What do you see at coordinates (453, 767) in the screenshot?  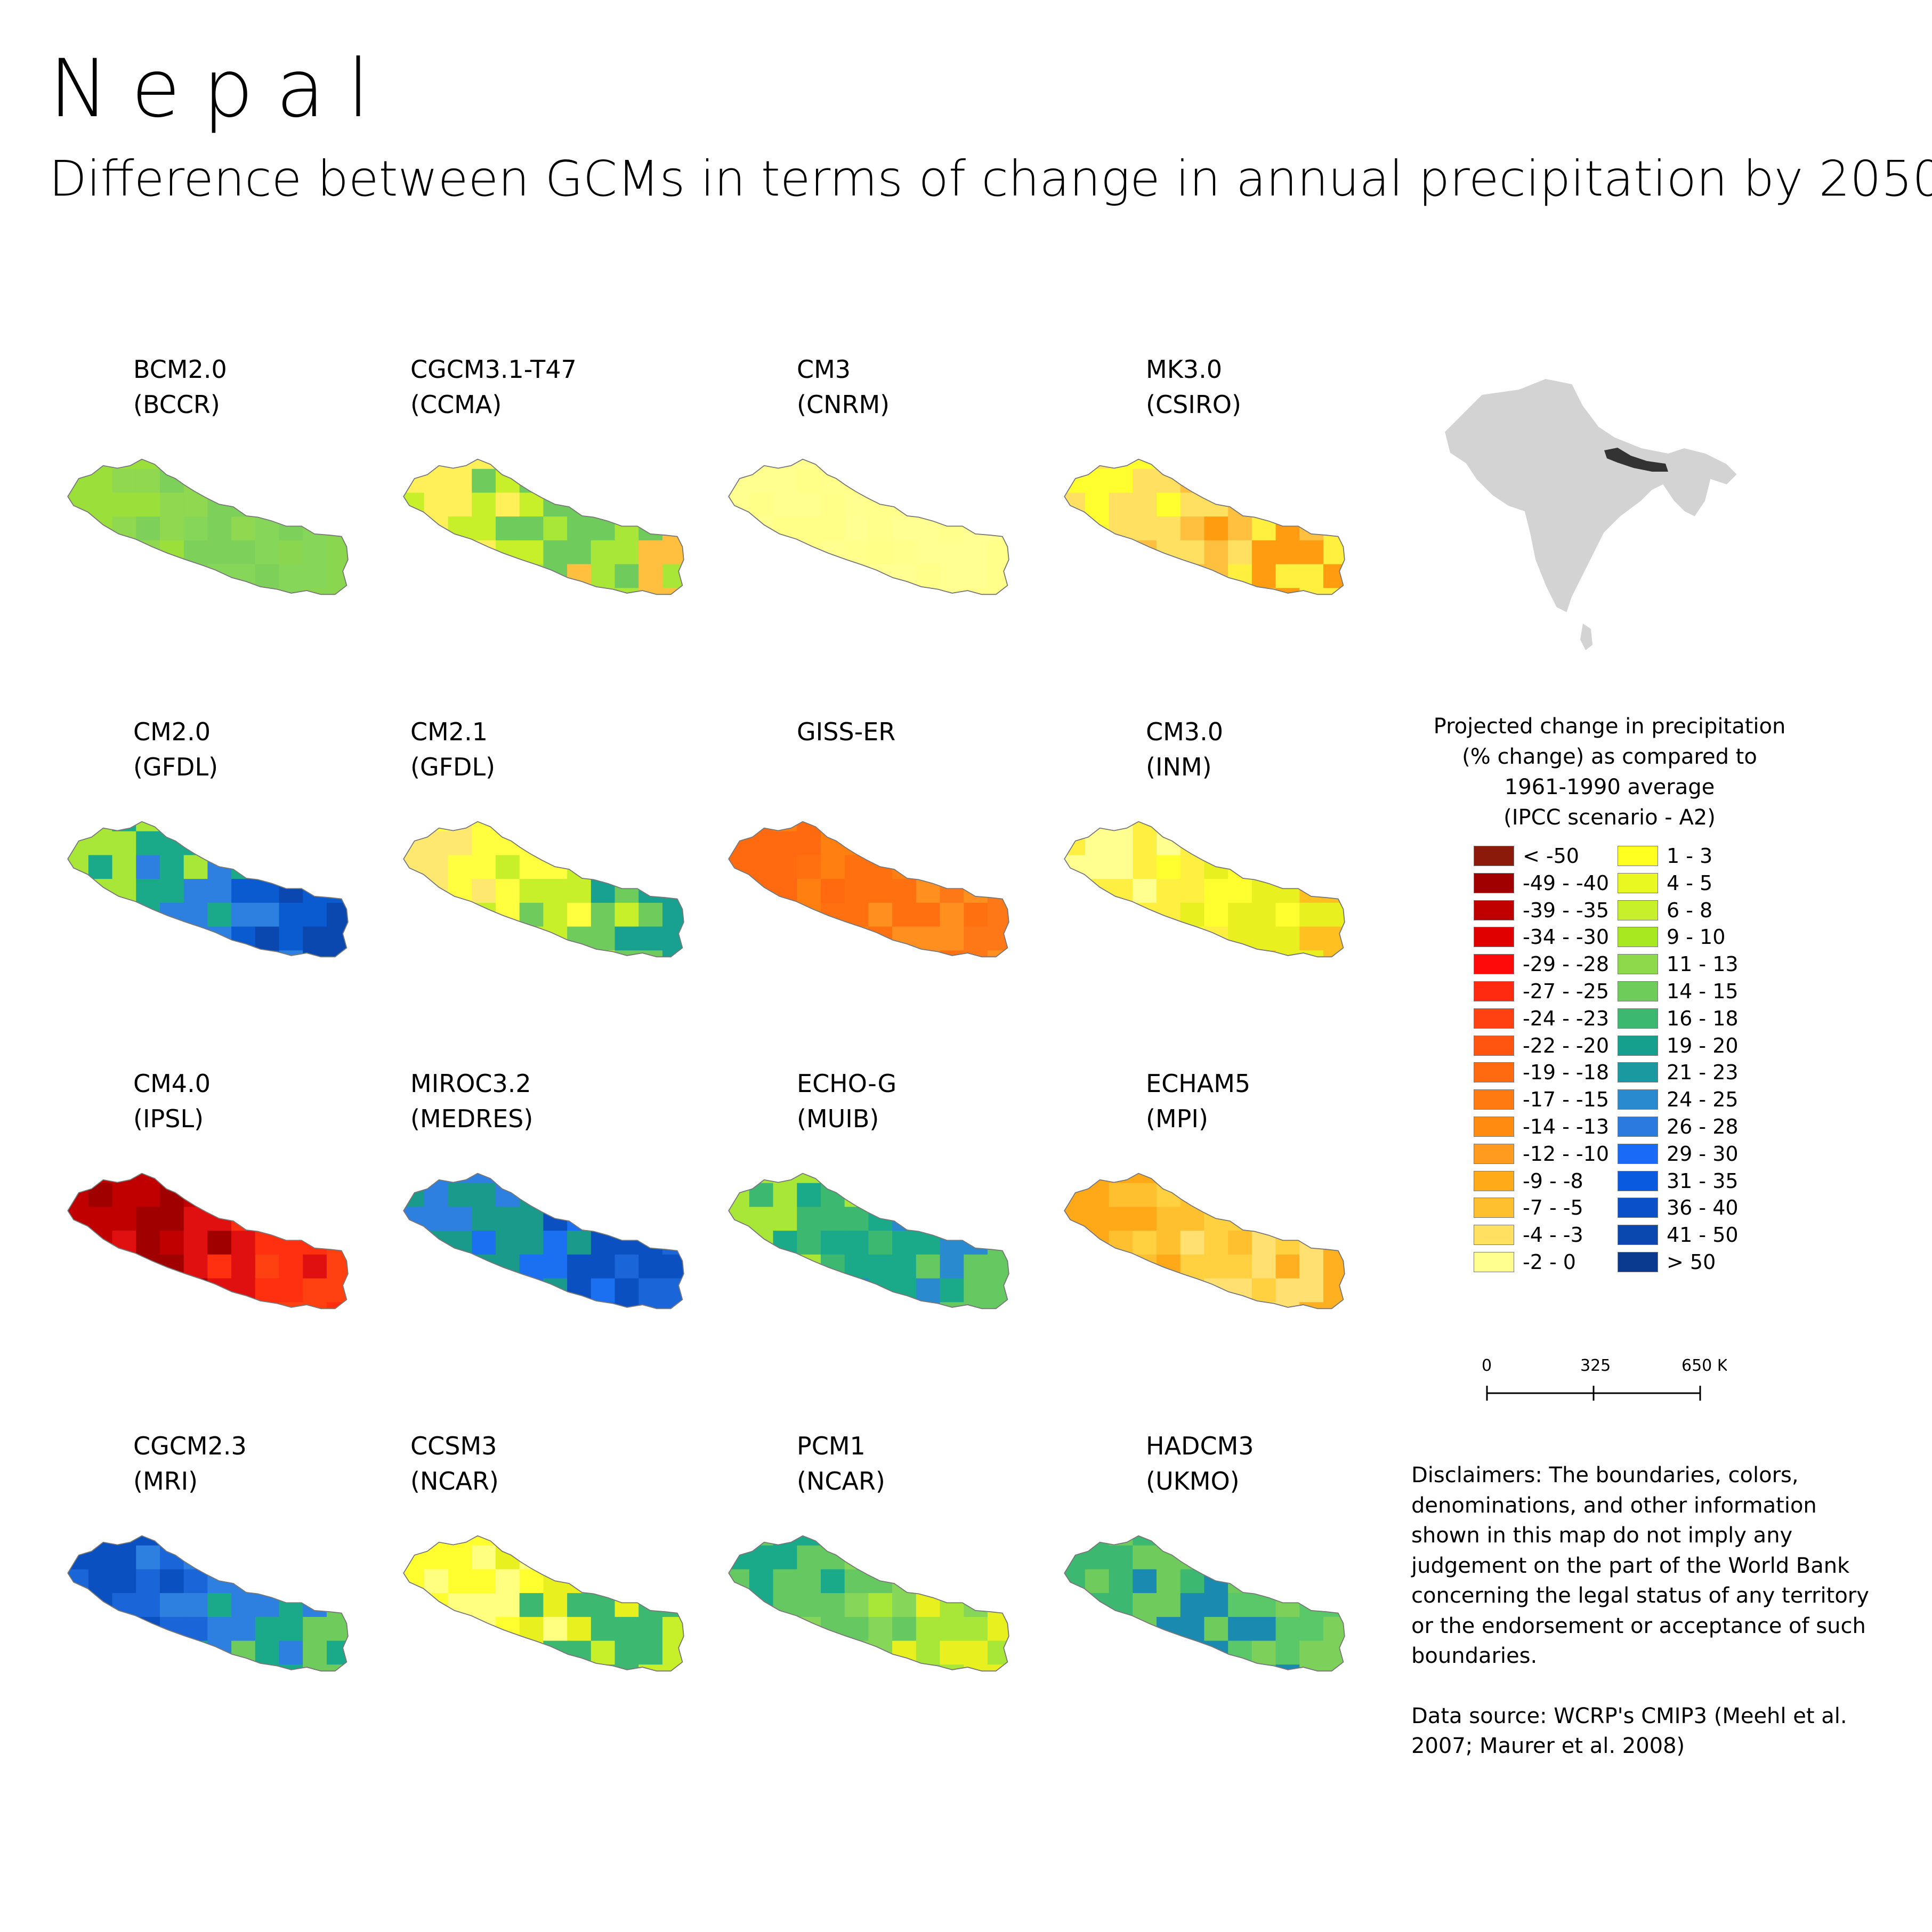 I see `model-institution: (GFDL)` at bounding box center [453, 767].